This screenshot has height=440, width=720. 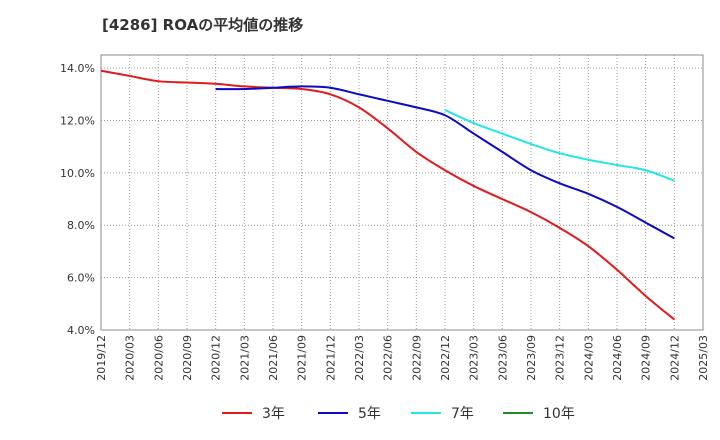 What do you see at coordinates (273, 414) in the screenshot?
I see `legend-label-0: 3年` at bounding box center [273, 414].